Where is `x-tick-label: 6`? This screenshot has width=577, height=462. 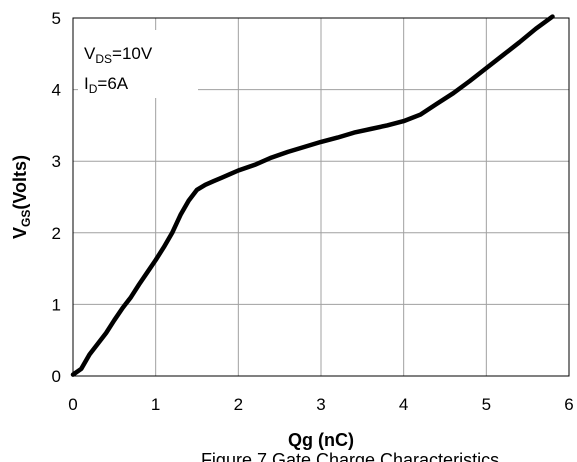 x-tick-label: 6 is located at coordinates (568, 404).